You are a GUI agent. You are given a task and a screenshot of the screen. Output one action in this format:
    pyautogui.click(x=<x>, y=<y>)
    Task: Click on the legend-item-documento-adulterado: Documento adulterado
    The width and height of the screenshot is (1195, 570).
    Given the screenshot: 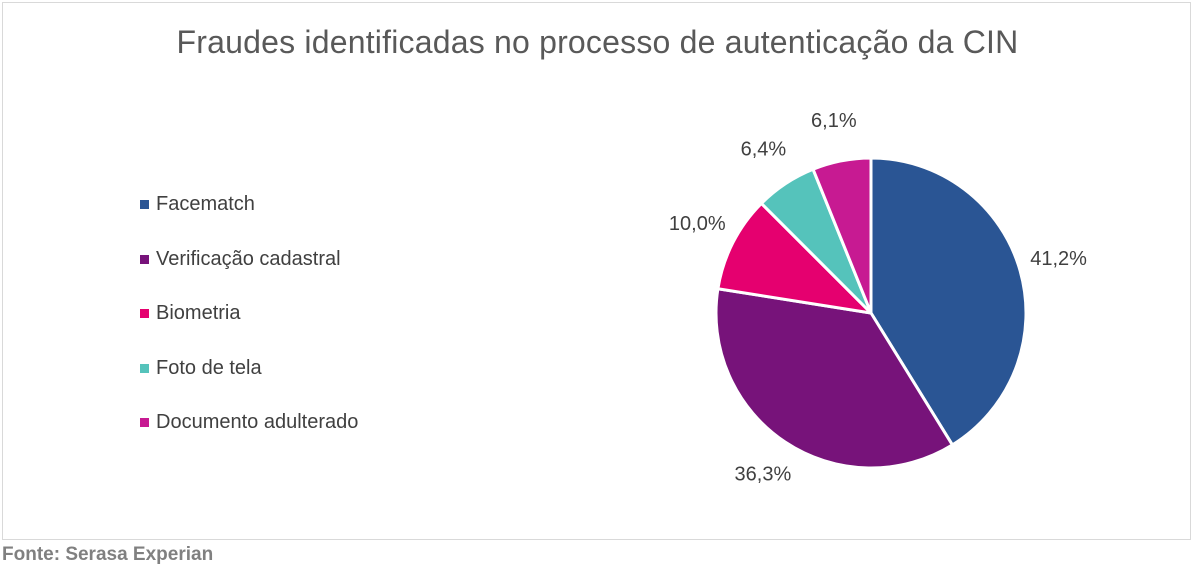 What is the action you would take?
    pyautogui.click(x=249, y=435)
    